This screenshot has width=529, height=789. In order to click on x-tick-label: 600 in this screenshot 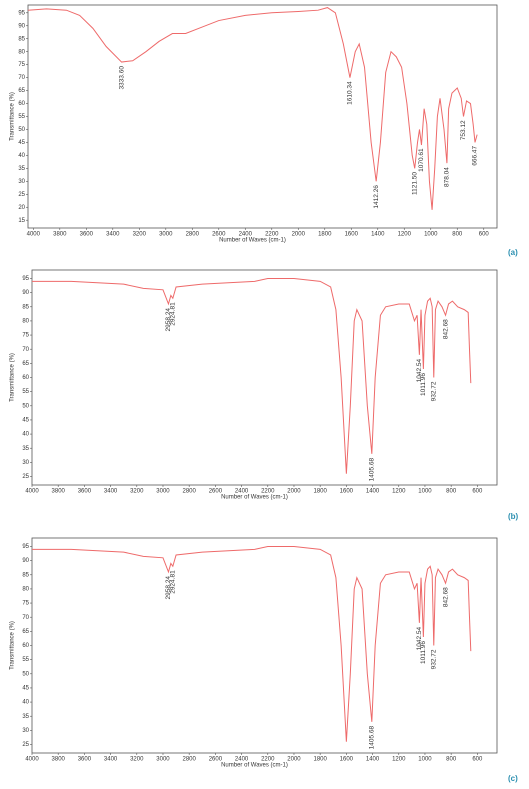, I will do `click(477, 760)`.